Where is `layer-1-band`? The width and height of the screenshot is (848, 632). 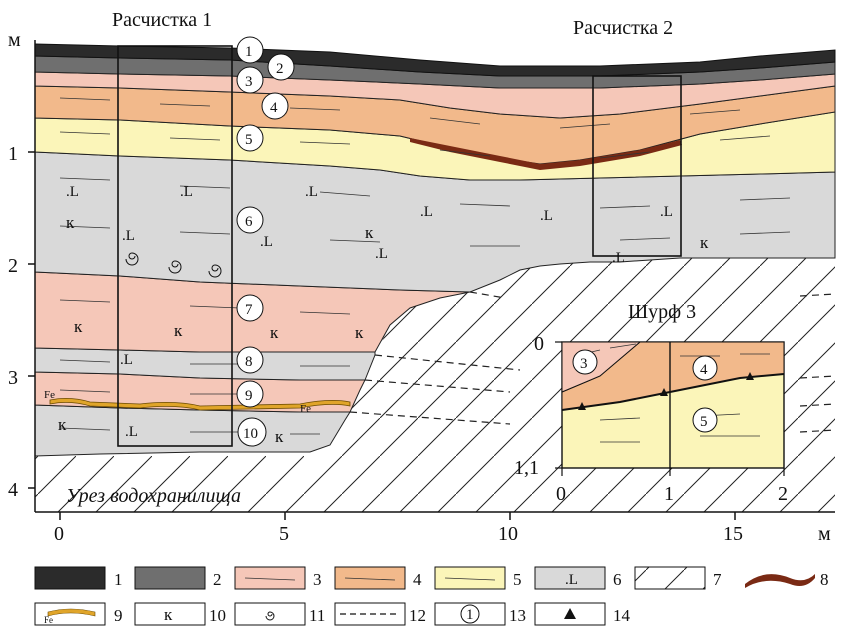
layer-1-band is located at coordinates (435, 60).